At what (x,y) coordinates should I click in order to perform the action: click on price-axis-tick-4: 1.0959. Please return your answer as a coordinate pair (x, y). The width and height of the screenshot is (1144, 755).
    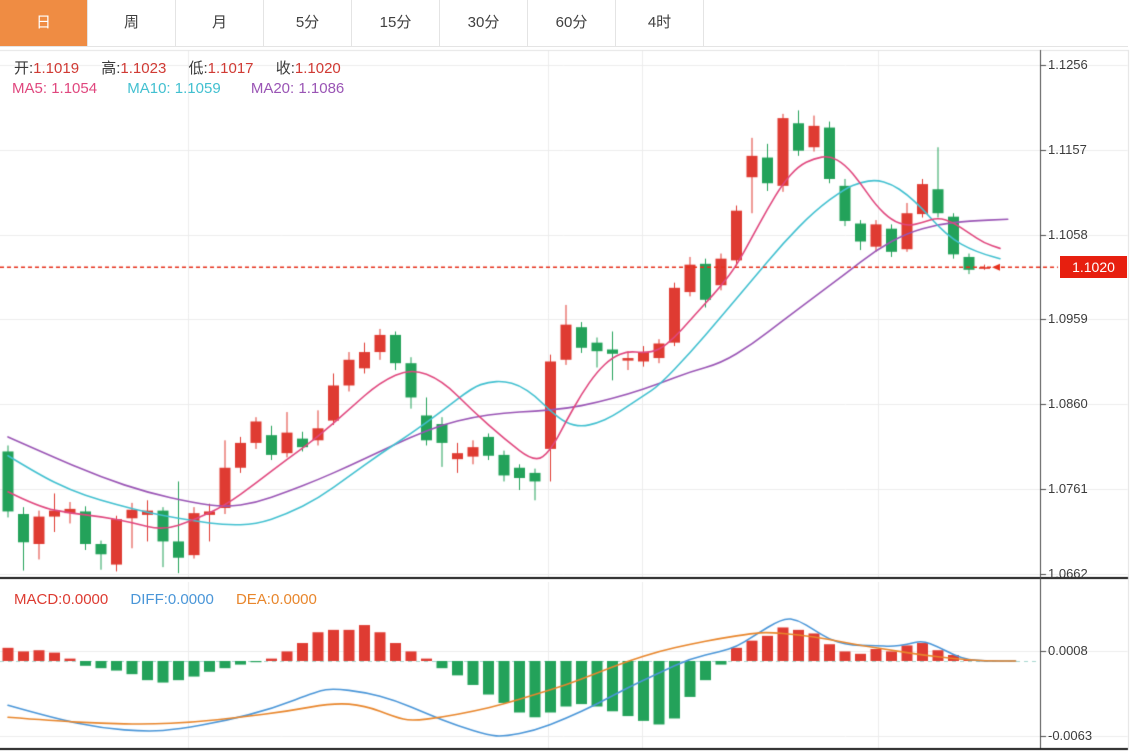
    Looking at the image, I should click on (1068, 318).